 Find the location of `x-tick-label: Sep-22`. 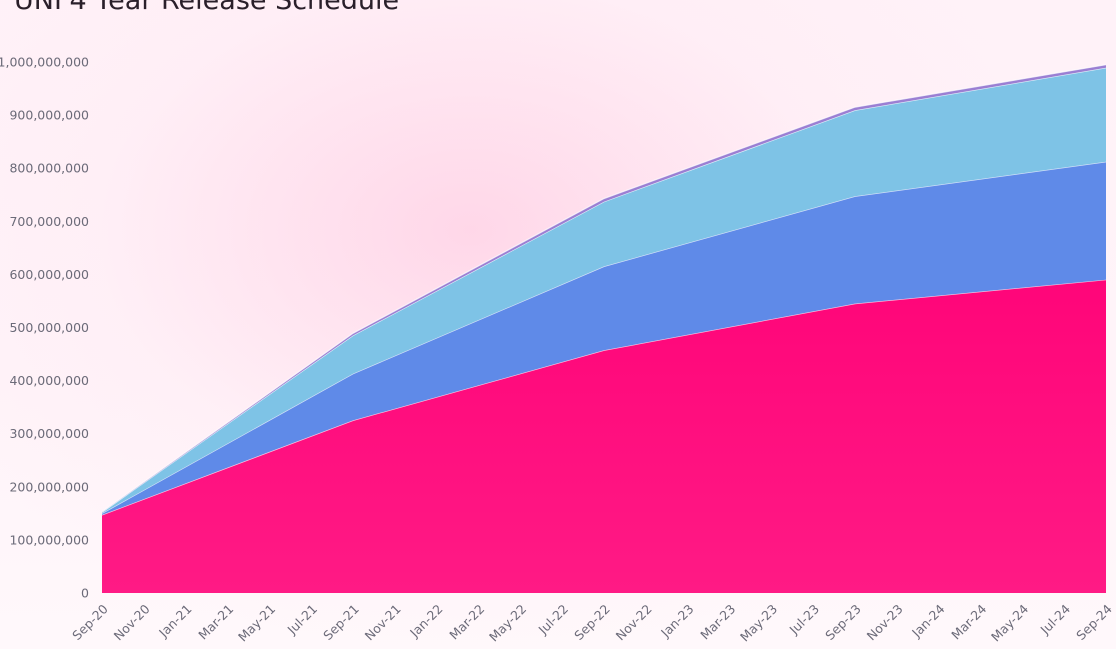

x-tick-label: Sep-22 is located at coordinates (592, 622).